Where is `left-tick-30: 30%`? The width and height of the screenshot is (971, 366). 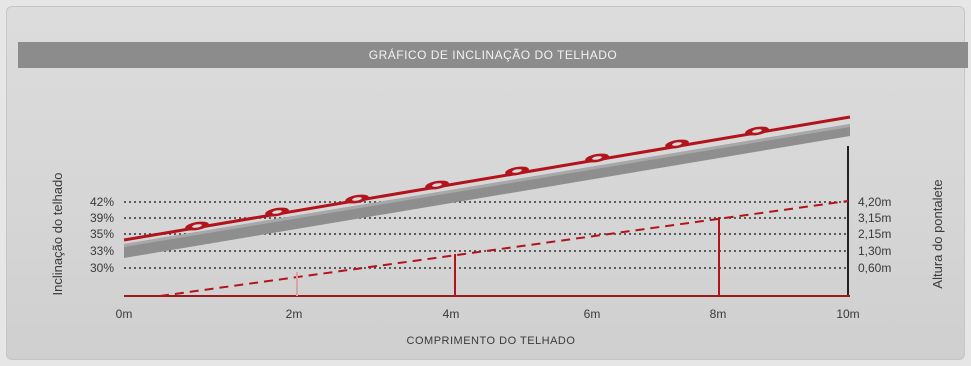 left-tick-30: 30% is located at coordinates (102, 268).